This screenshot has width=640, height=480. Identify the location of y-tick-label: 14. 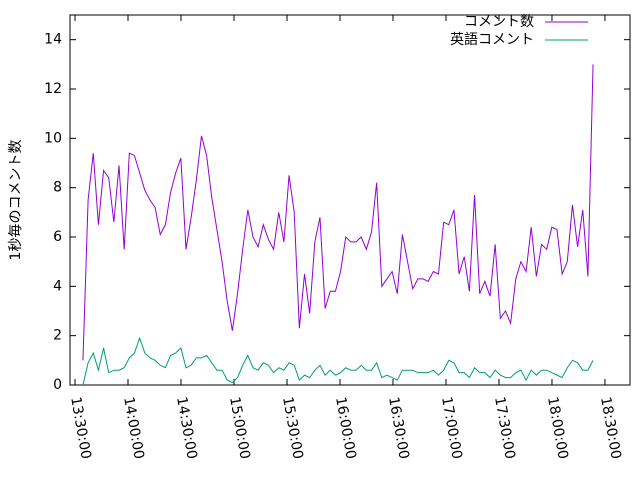
(53, 40).